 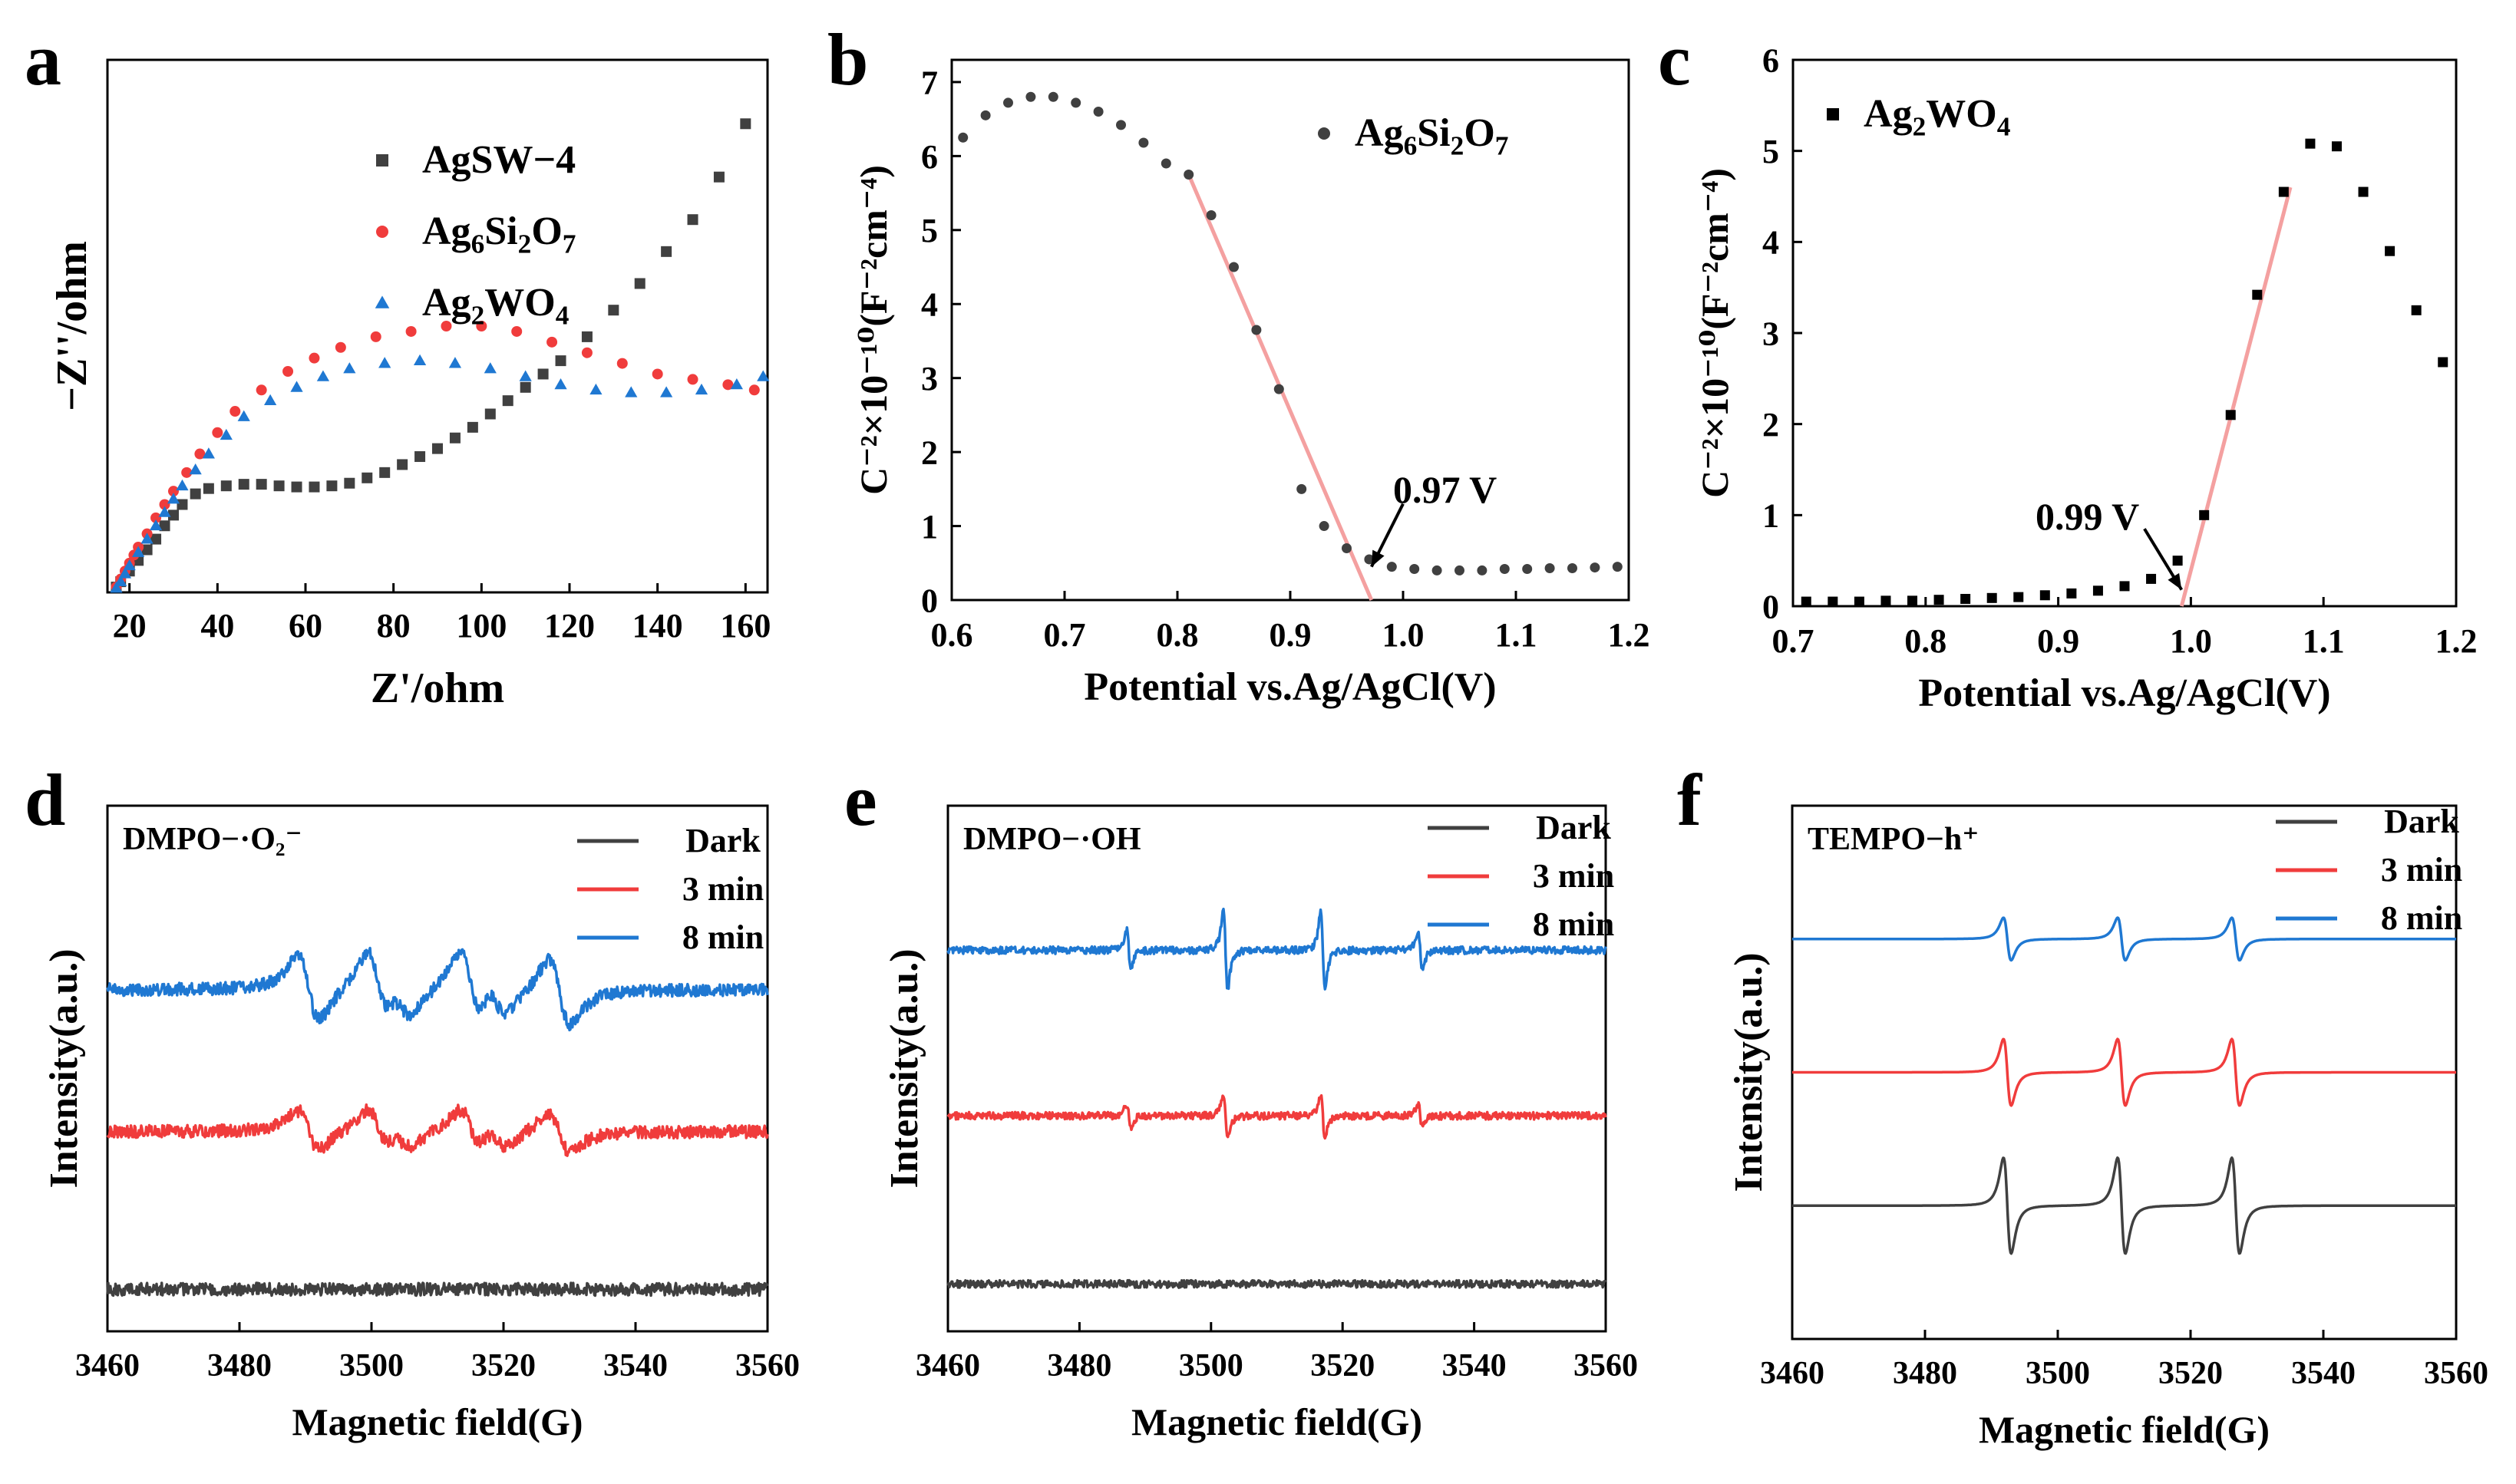 I want to click on plot-frame, so click(x=437, y=1068).